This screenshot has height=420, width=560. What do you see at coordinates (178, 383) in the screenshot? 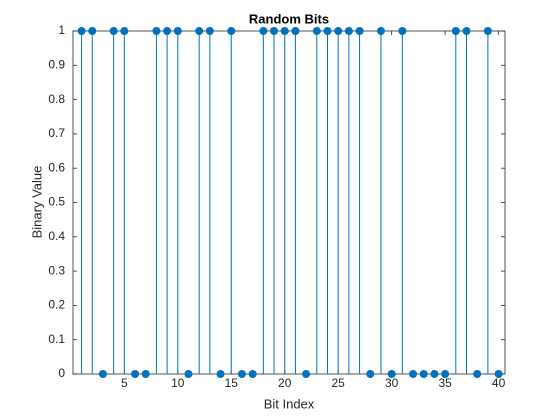
I see `x-tick-label: 10` at bounding box center [178, 383].